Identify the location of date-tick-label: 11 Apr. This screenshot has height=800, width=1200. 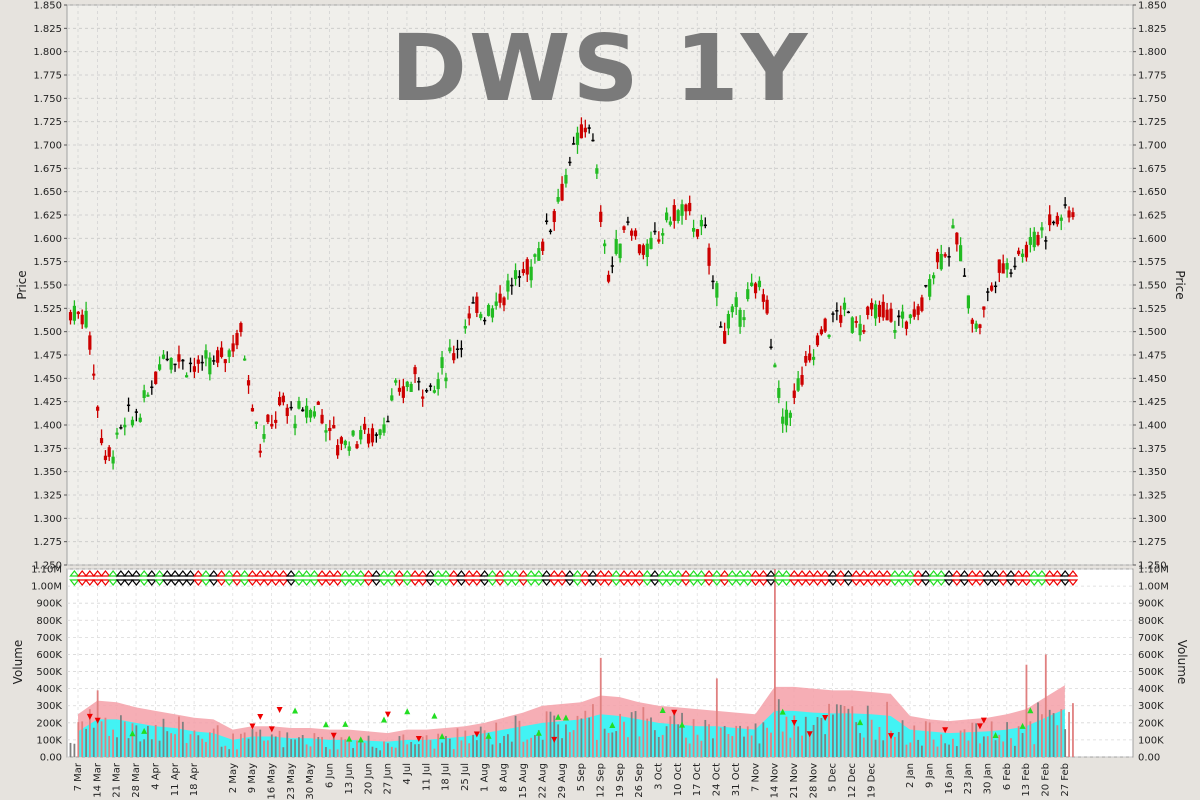
(175, 779).